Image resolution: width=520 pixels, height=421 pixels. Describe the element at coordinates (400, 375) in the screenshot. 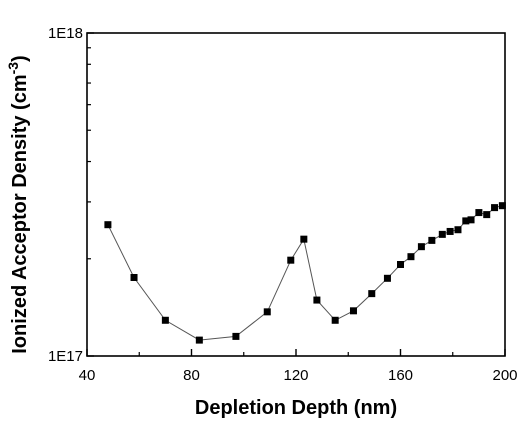

I see `x-tick-label: 160` at that location.